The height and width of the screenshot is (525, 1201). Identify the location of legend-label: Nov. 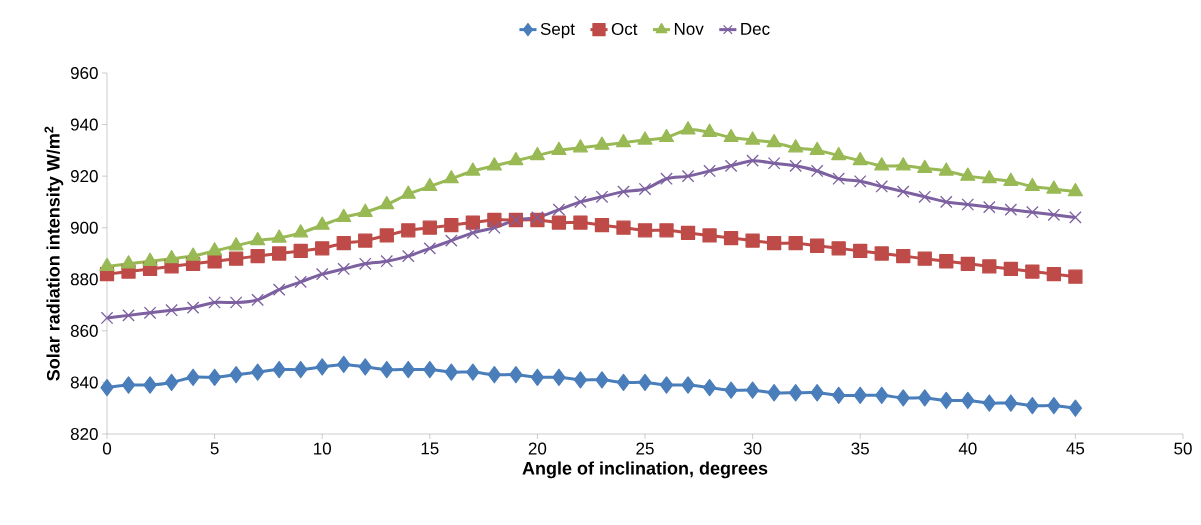
(689, 29).